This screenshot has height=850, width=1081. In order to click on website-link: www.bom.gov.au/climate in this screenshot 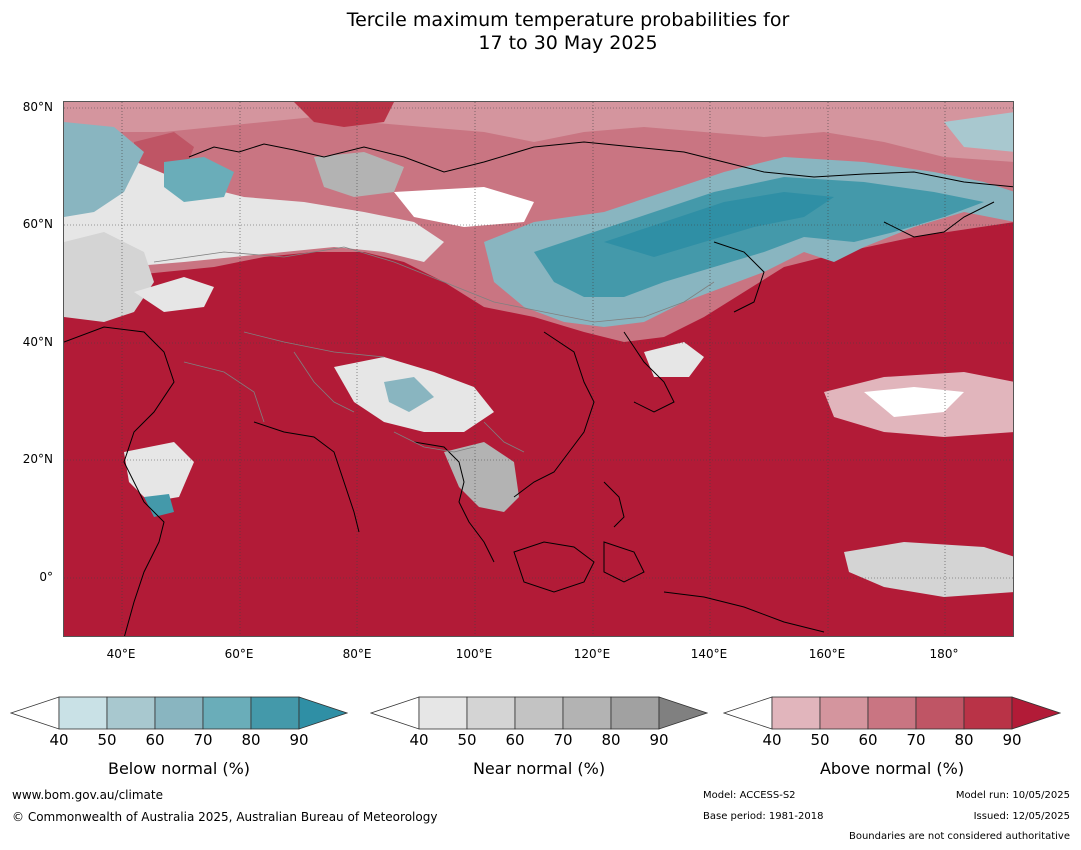, I will do `click(87, 795)`.